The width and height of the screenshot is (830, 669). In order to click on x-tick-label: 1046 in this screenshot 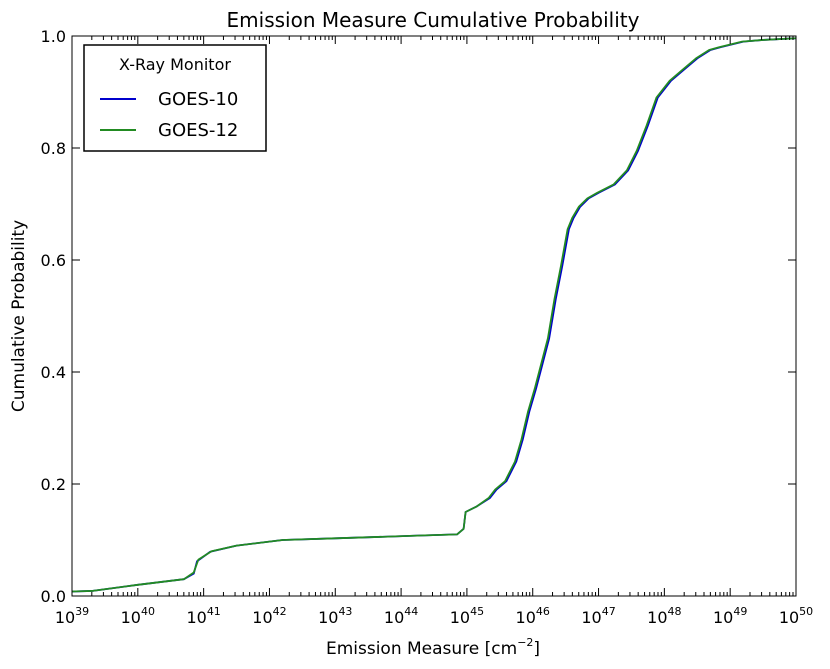, I will do `click(533, 616)`.